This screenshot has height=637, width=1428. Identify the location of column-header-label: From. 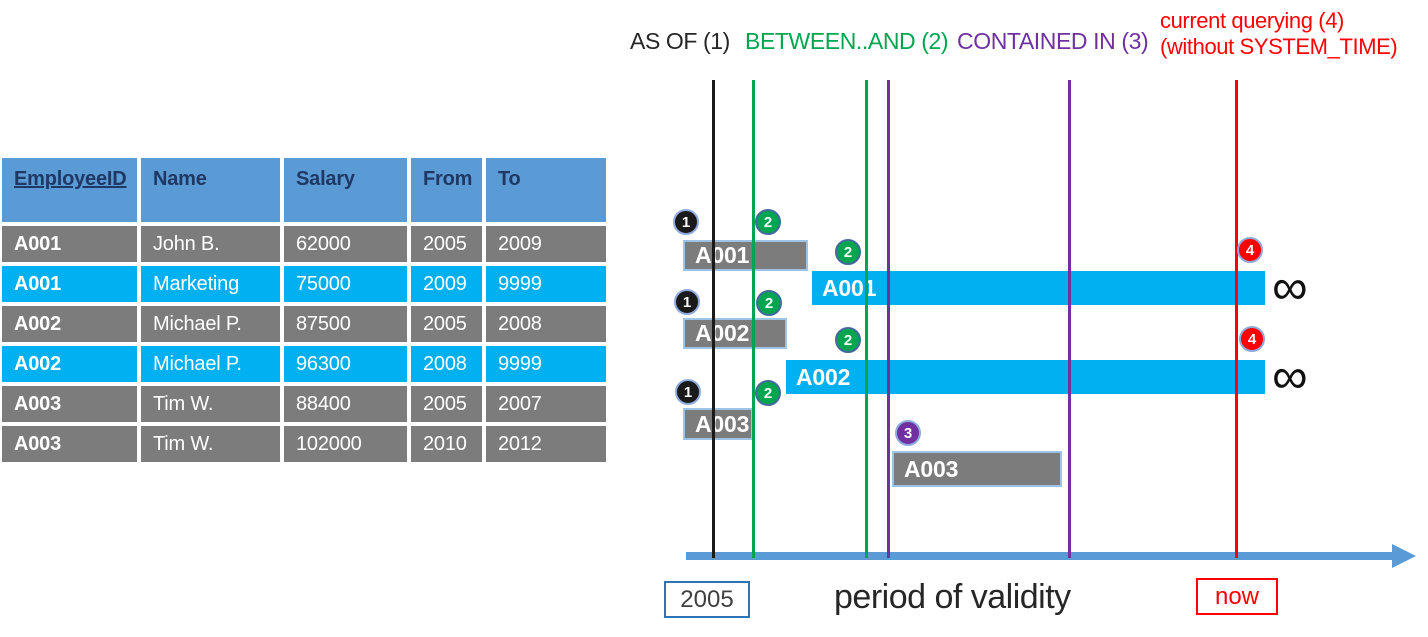
(448, 179).